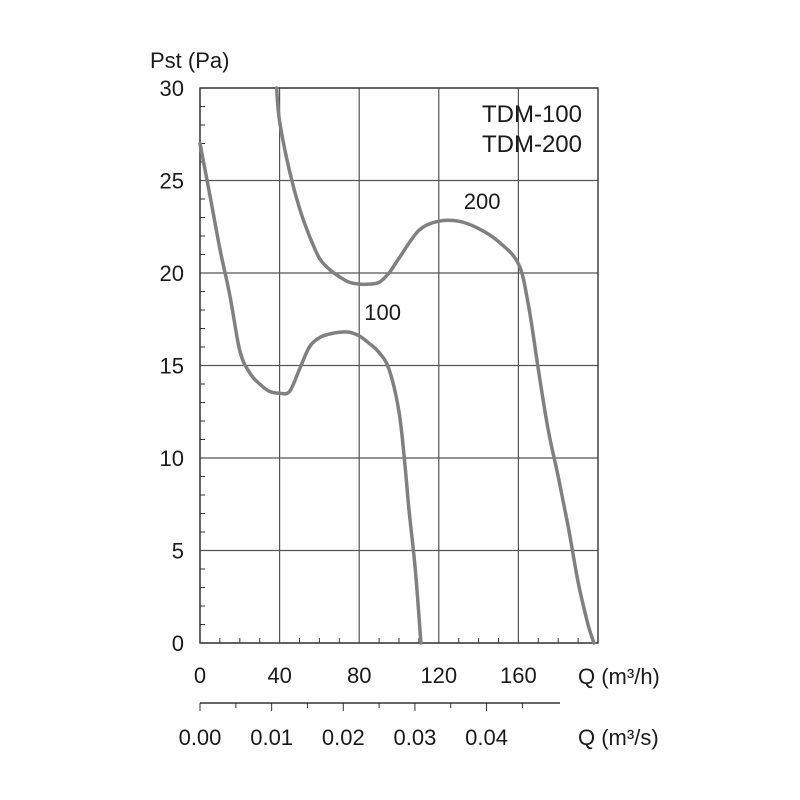  I want to click on secondary-tick-label-0.04: 0.04, so click(486, 737).